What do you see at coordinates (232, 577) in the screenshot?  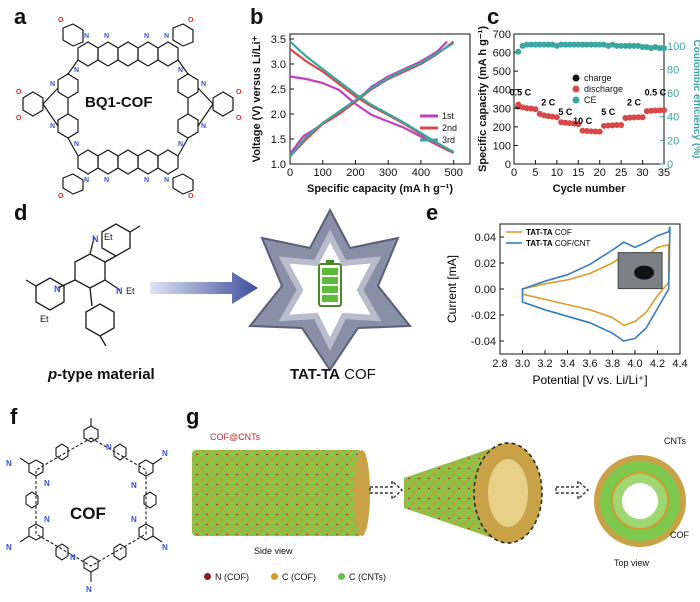 I see `legend-n-cof-label: N (COF)` at bounding box center [232, 577].